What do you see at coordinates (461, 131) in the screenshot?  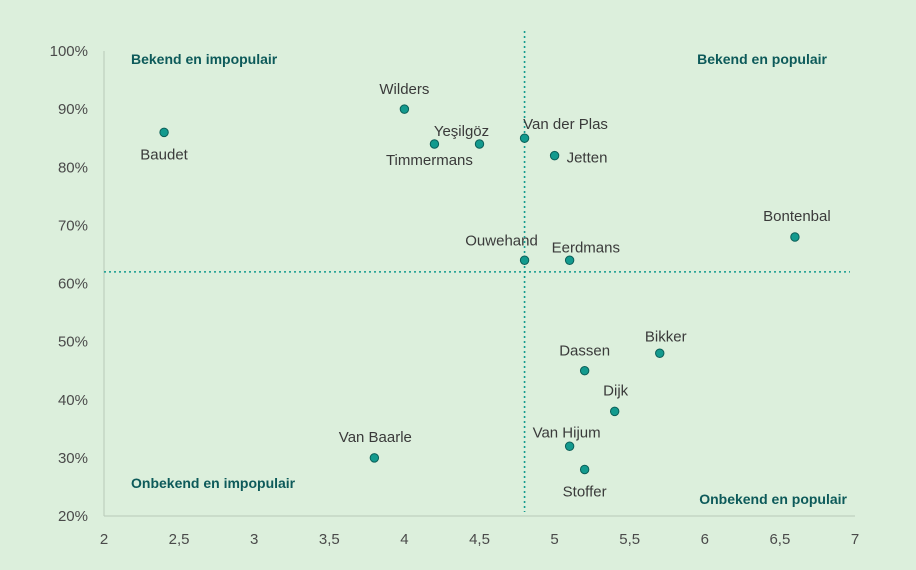 I see `point-label: Yeşilgöz` at bounding box center [461, 131].